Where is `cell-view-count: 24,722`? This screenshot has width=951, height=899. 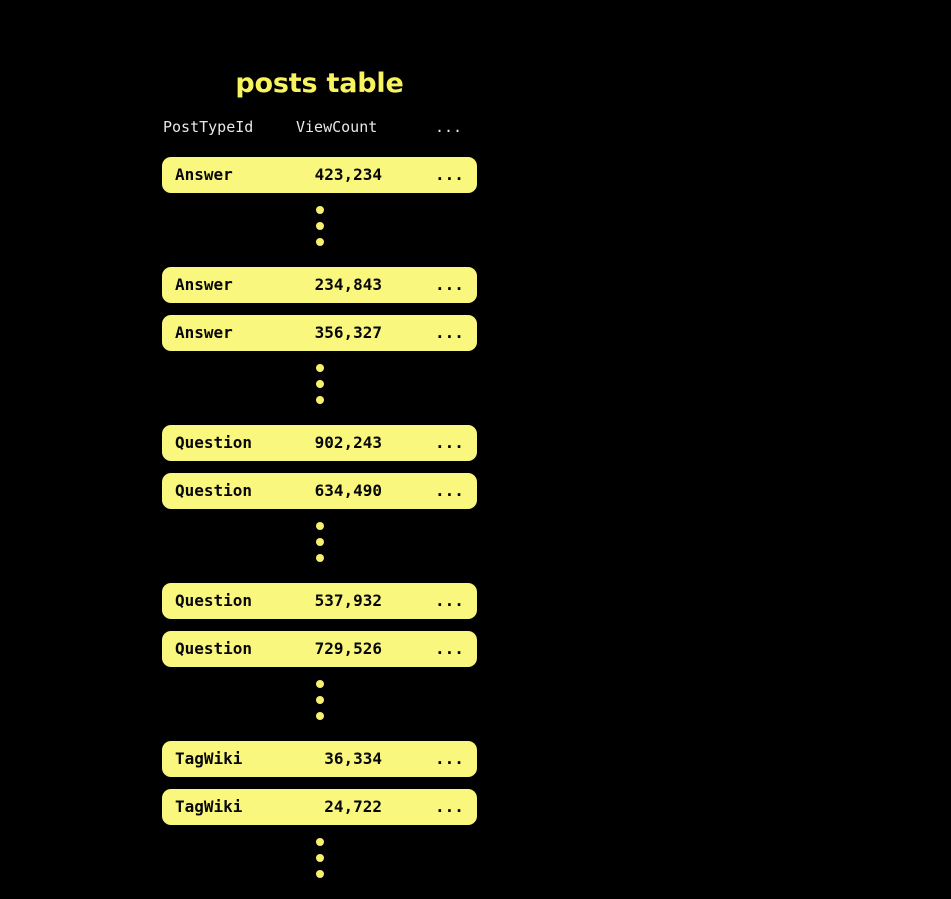 cell-view-count: 24,722 is located at coordinates (353, 806).